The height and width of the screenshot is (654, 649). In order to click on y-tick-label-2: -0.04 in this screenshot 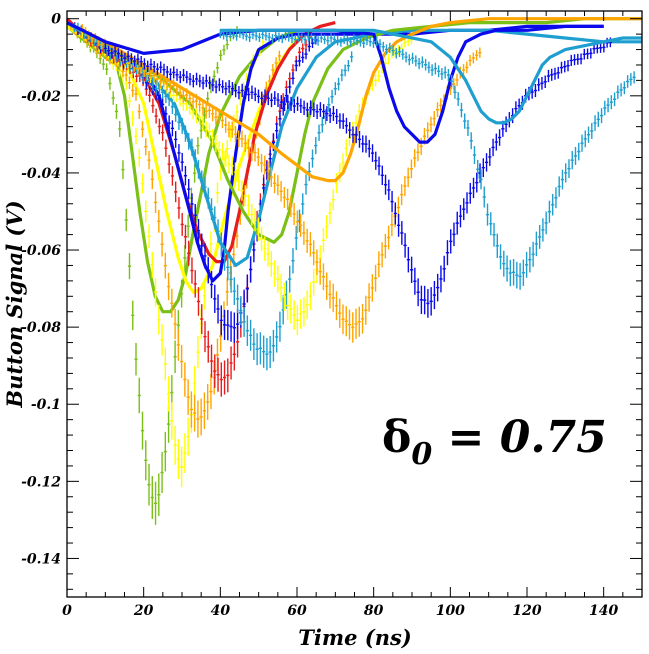, I will do `click(41, 174)`.